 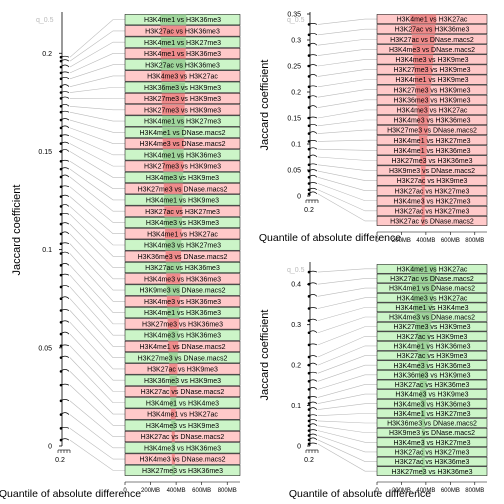 What do you see at coordinates (182, 313) in the screenshot?
I see `bar-label: H3K4me1 vs H3K36me3` at bounding box center [182, 313].